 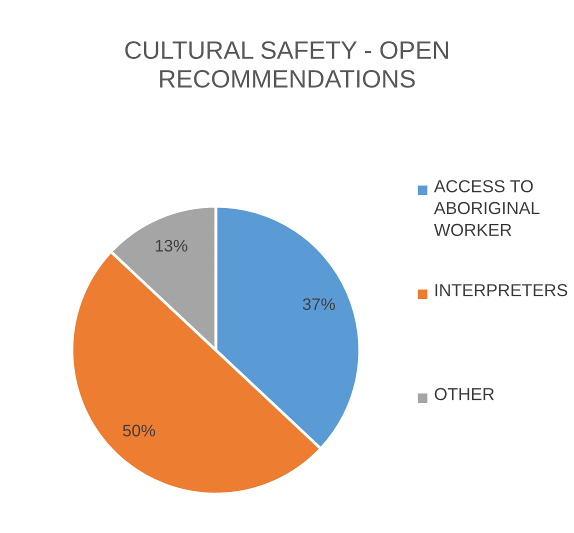 What do you see at coordinates (502, 290) in the screenshot?
I see `legend-label: INTERPRETERS` at bounding box center [502, 290].